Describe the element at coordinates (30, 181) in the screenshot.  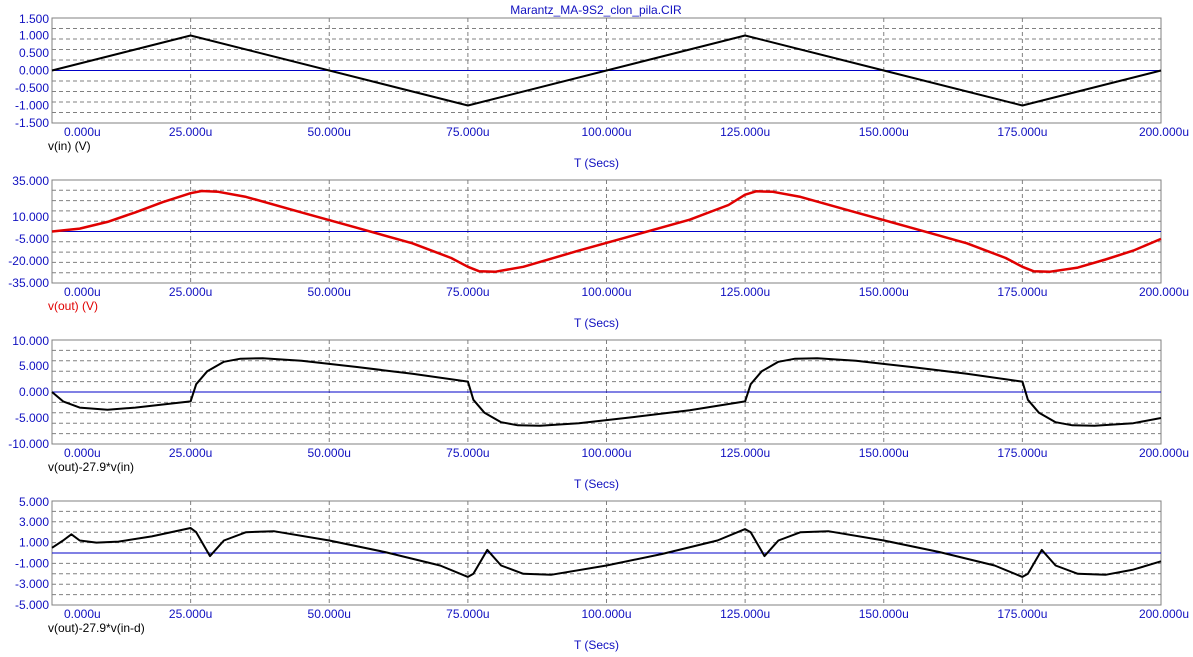
I see `y-tick-label: 35.000` at that location.